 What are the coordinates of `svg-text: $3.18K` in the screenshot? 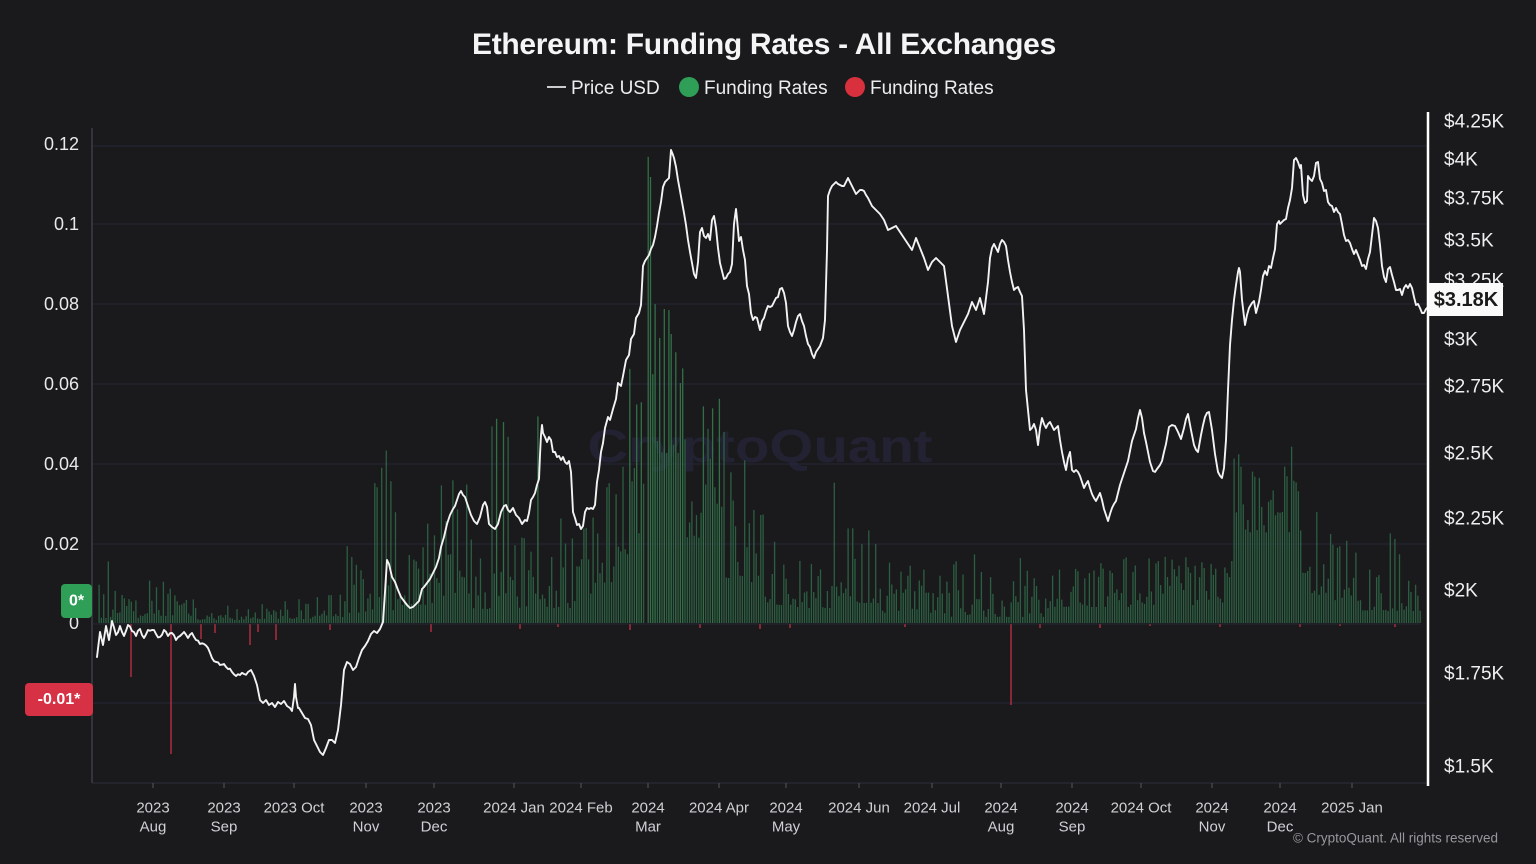 It's located at (1466, 300).